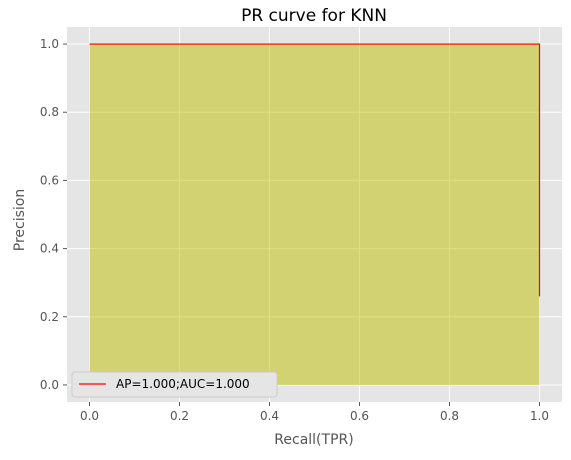 The height and width of the screenshot is (460, 571). I want to click on y-tick-label: 0.2, so click(49, 317).